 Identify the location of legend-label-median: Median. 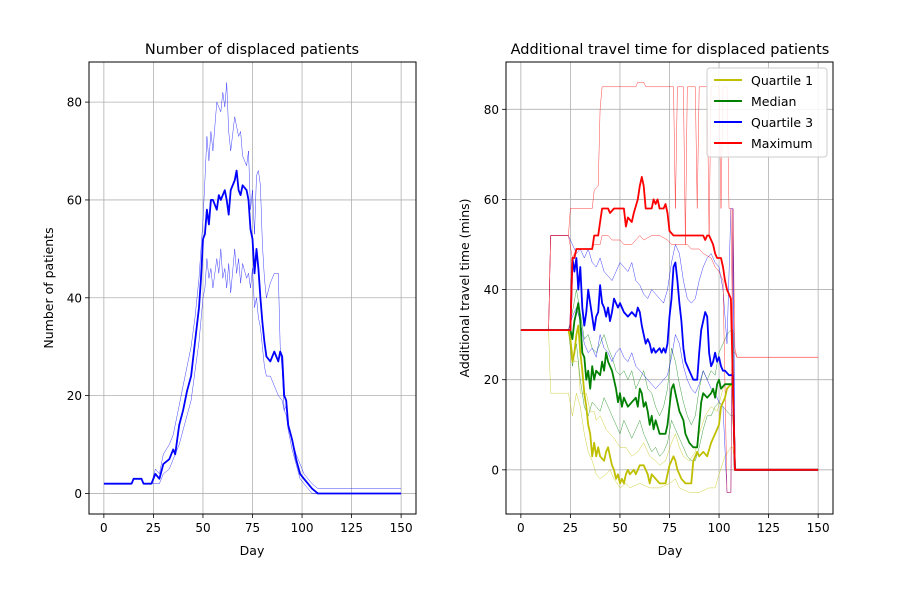
(773, 101).